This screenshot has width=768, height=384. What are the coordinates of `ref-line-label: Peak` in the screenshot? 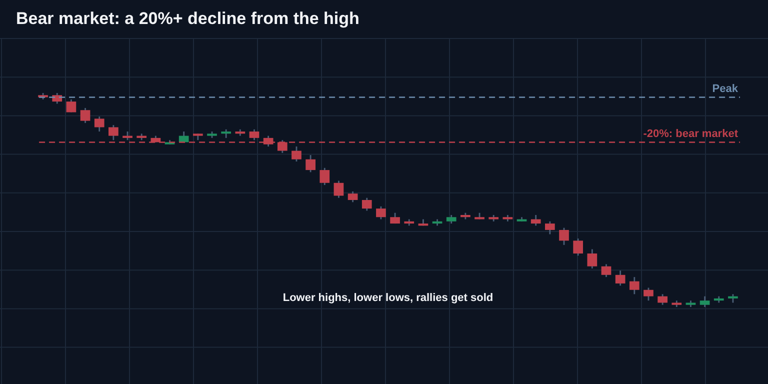 It's located at (725, 88).